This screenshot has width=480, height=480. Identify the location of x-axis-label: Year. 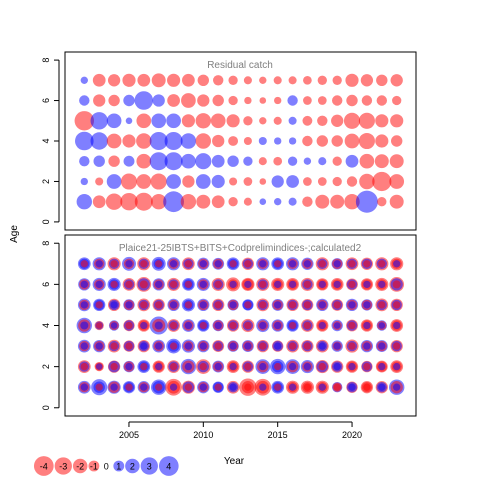
(234, 461).